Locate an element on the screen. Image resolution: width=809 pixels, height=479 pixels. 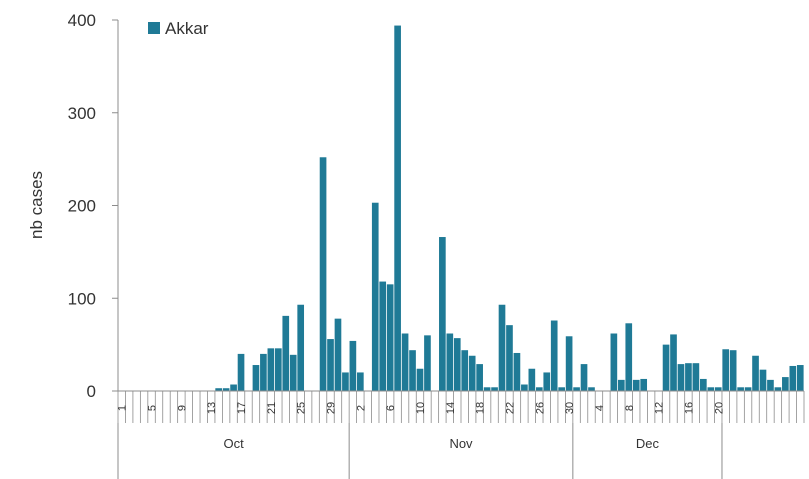
x-tick-label: 29 is located at coordinates (332, 408).